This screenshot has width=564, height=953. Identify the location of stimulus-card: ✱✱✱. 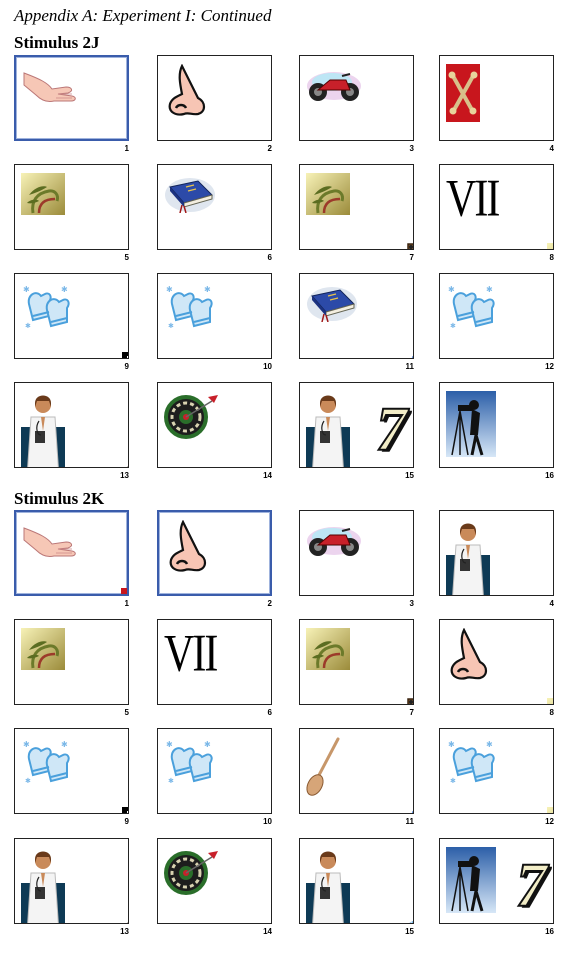
(356, 881).